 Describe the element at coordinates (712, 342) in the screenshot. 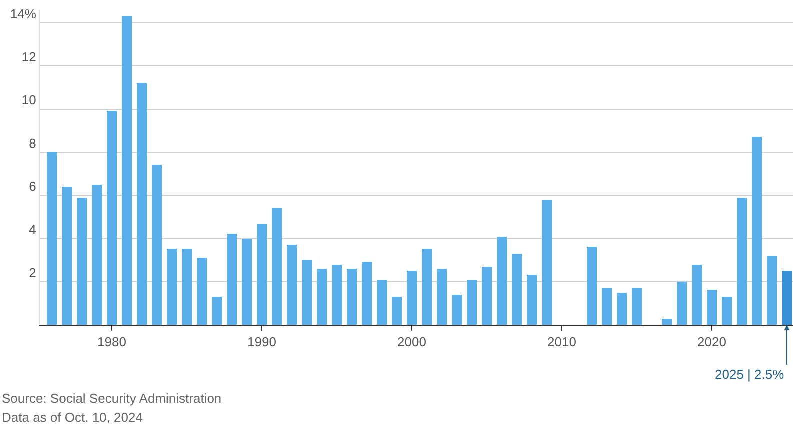

I see `x-tick-label: 2020` at that location.